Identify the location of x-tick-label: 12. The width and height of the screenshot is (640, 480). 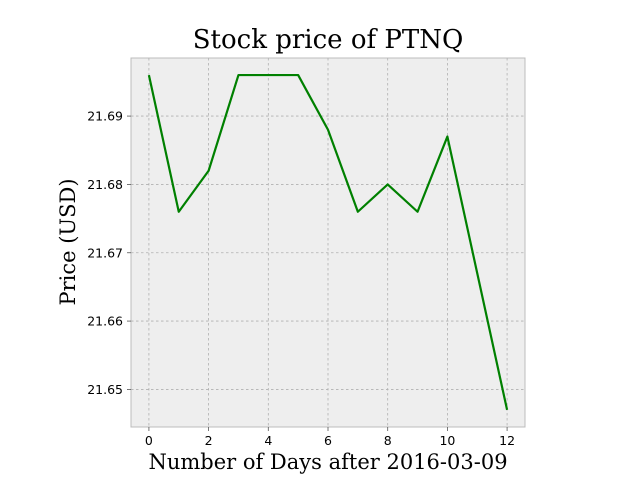
(507, 440).